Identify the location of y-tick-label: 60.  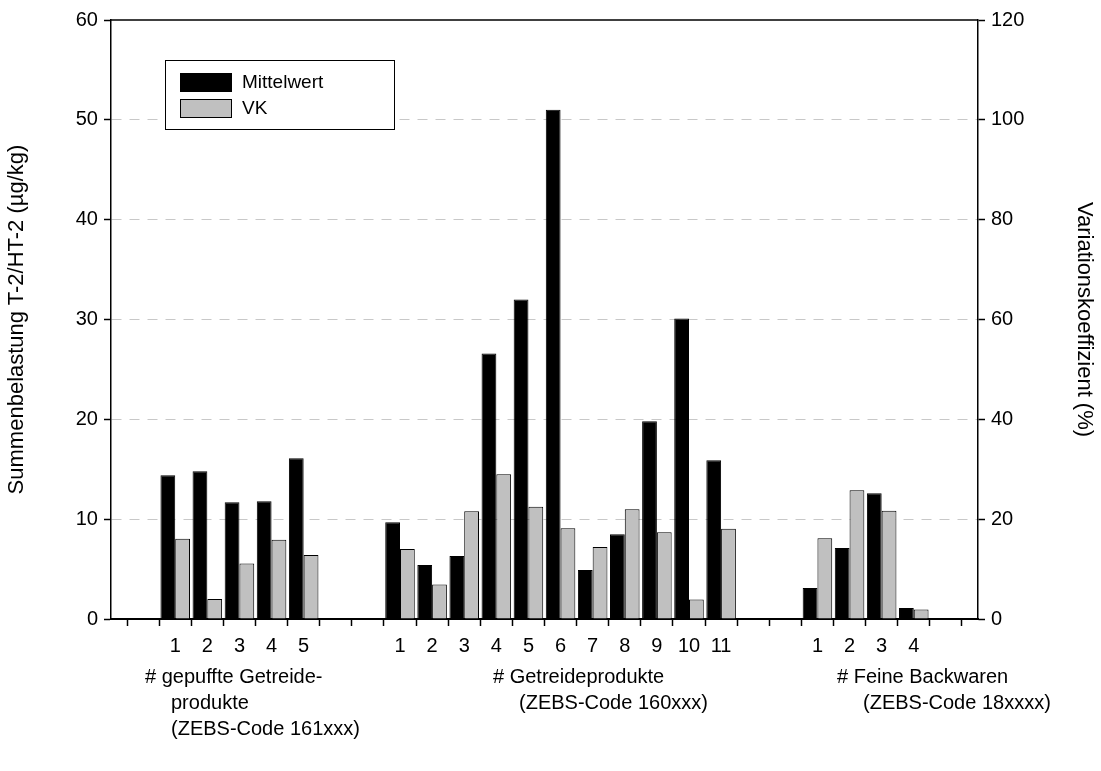
(86, 18).